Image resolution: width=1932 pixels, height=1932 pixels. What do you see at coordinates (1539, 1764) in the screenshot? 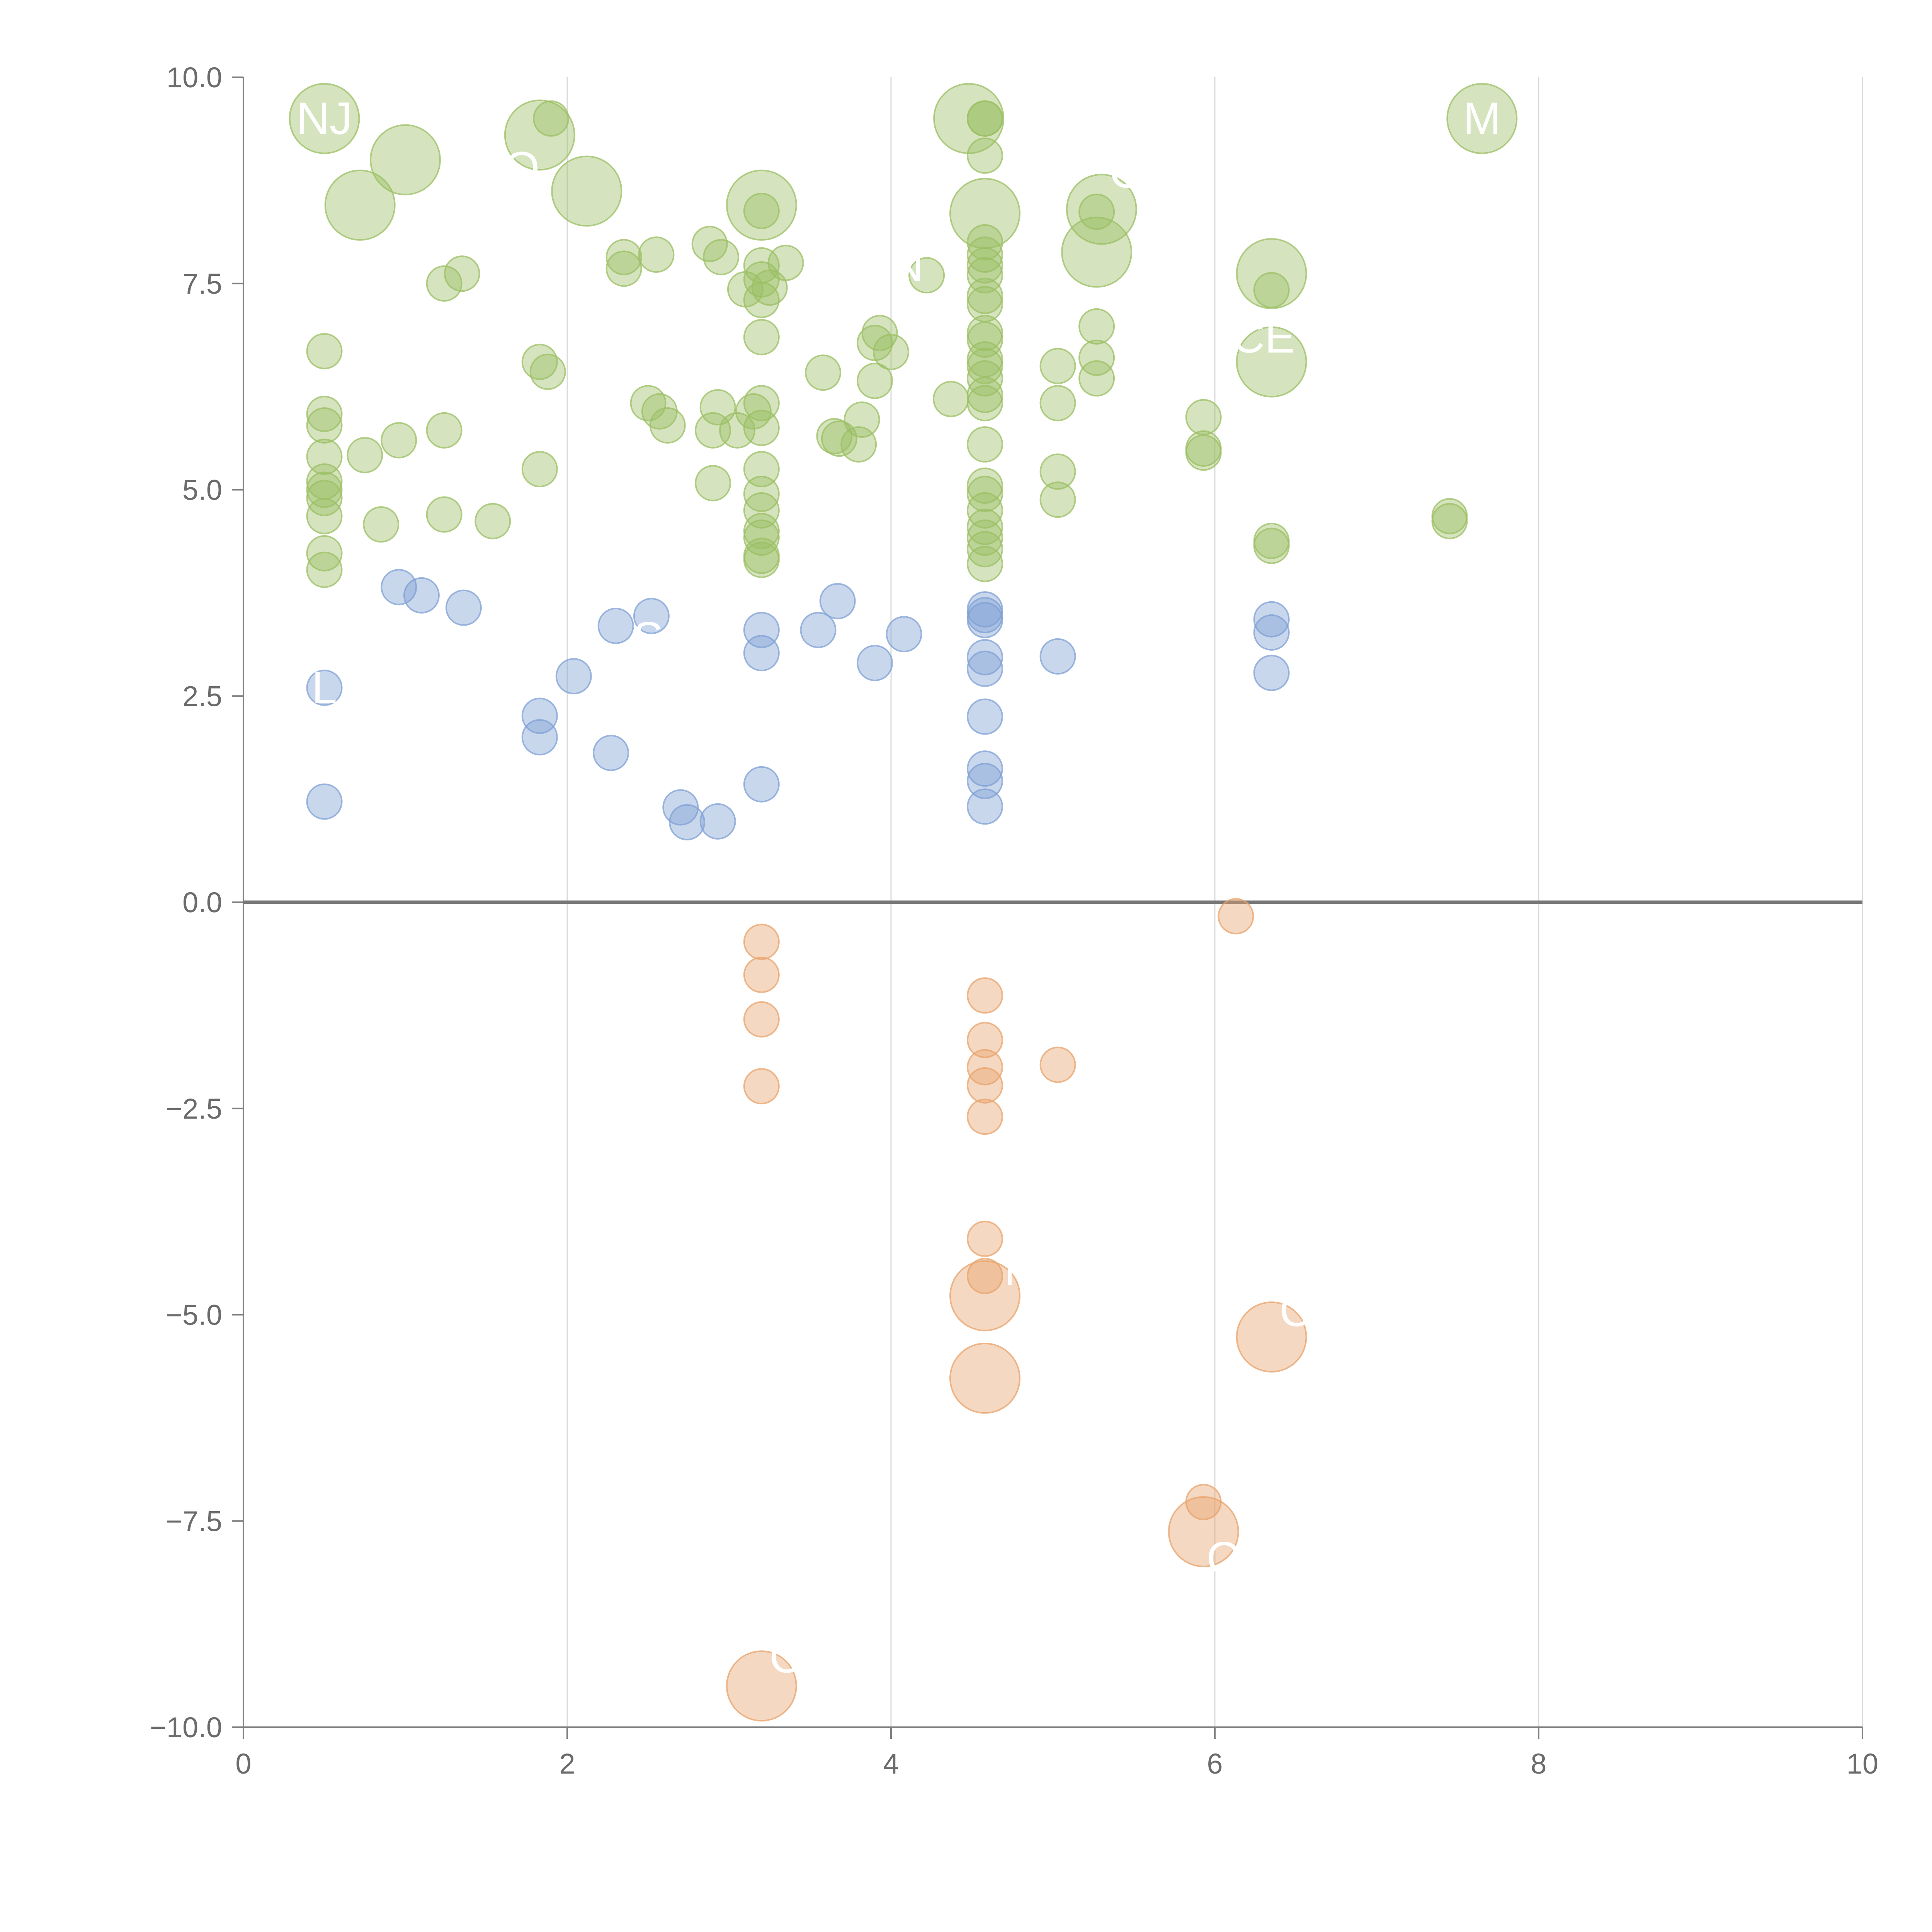
I see `x-tick-label: 8` at bounding box center [1539, 1764].